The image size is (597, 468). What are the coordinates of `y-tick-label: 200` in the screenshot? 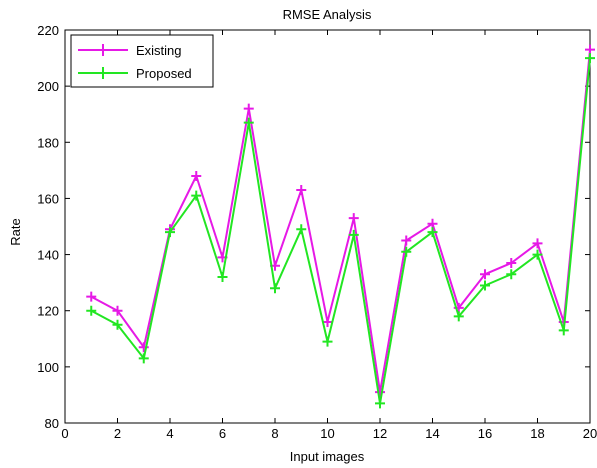 It's located at (48, 86).